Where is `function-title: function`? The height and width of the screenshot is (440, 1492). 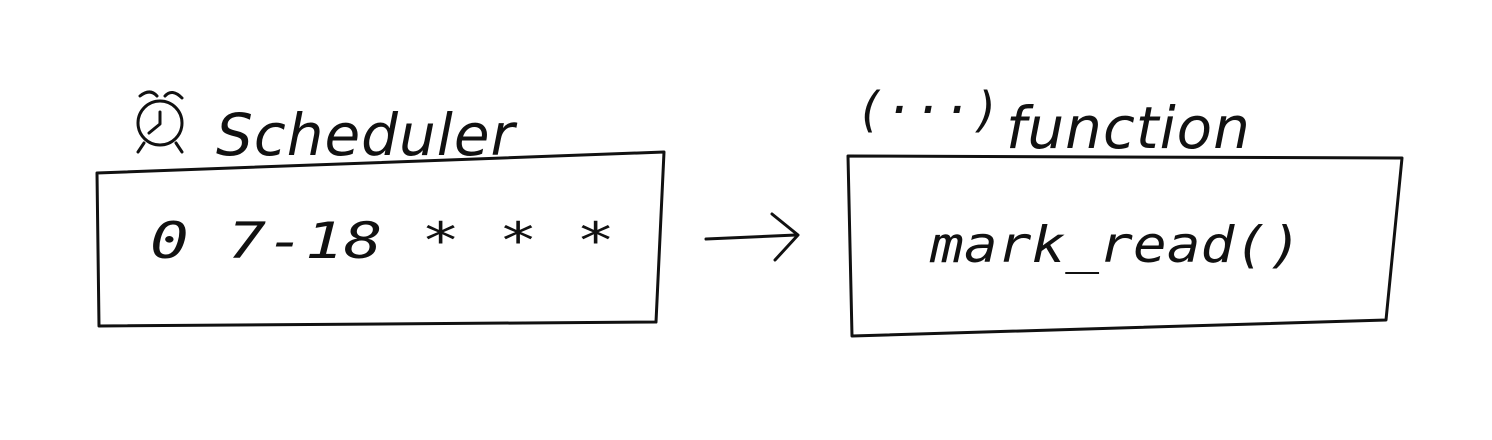 function-title: function is located at coordinates (1128, 128).